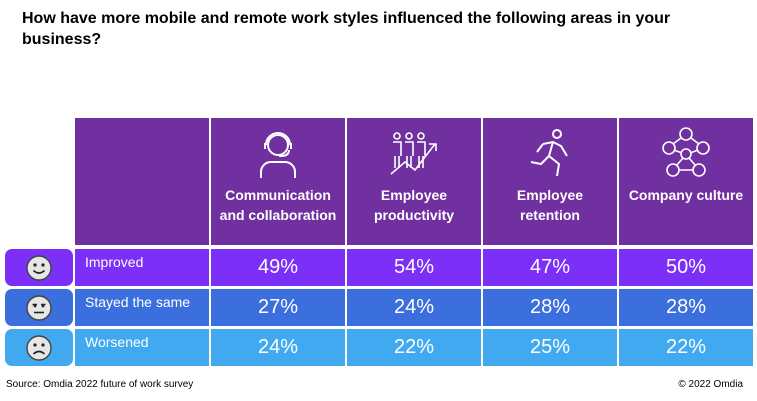 The image size is (757, 401). What do you see at coordinates (550, 181) in the screenshot?
I see `header-retention: Employee retention` at bounding box center [550, 181].